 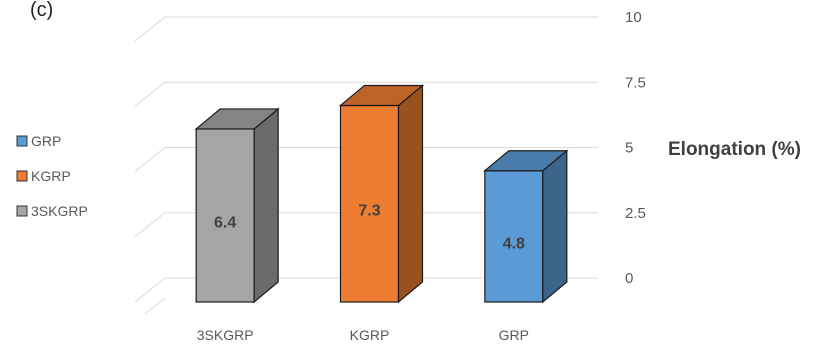 What do you see at coordinates (225, 335) in the screenshot?
I see `x-tick-label: 3SKGRP` at bounding box center [225, 335].